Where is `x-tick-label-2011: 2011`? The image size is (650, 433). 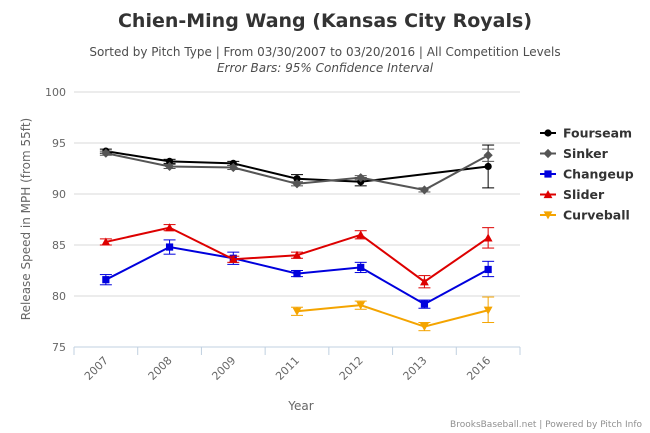
x-tick-label-2011: 2011 is located at coordinates (287, 368).